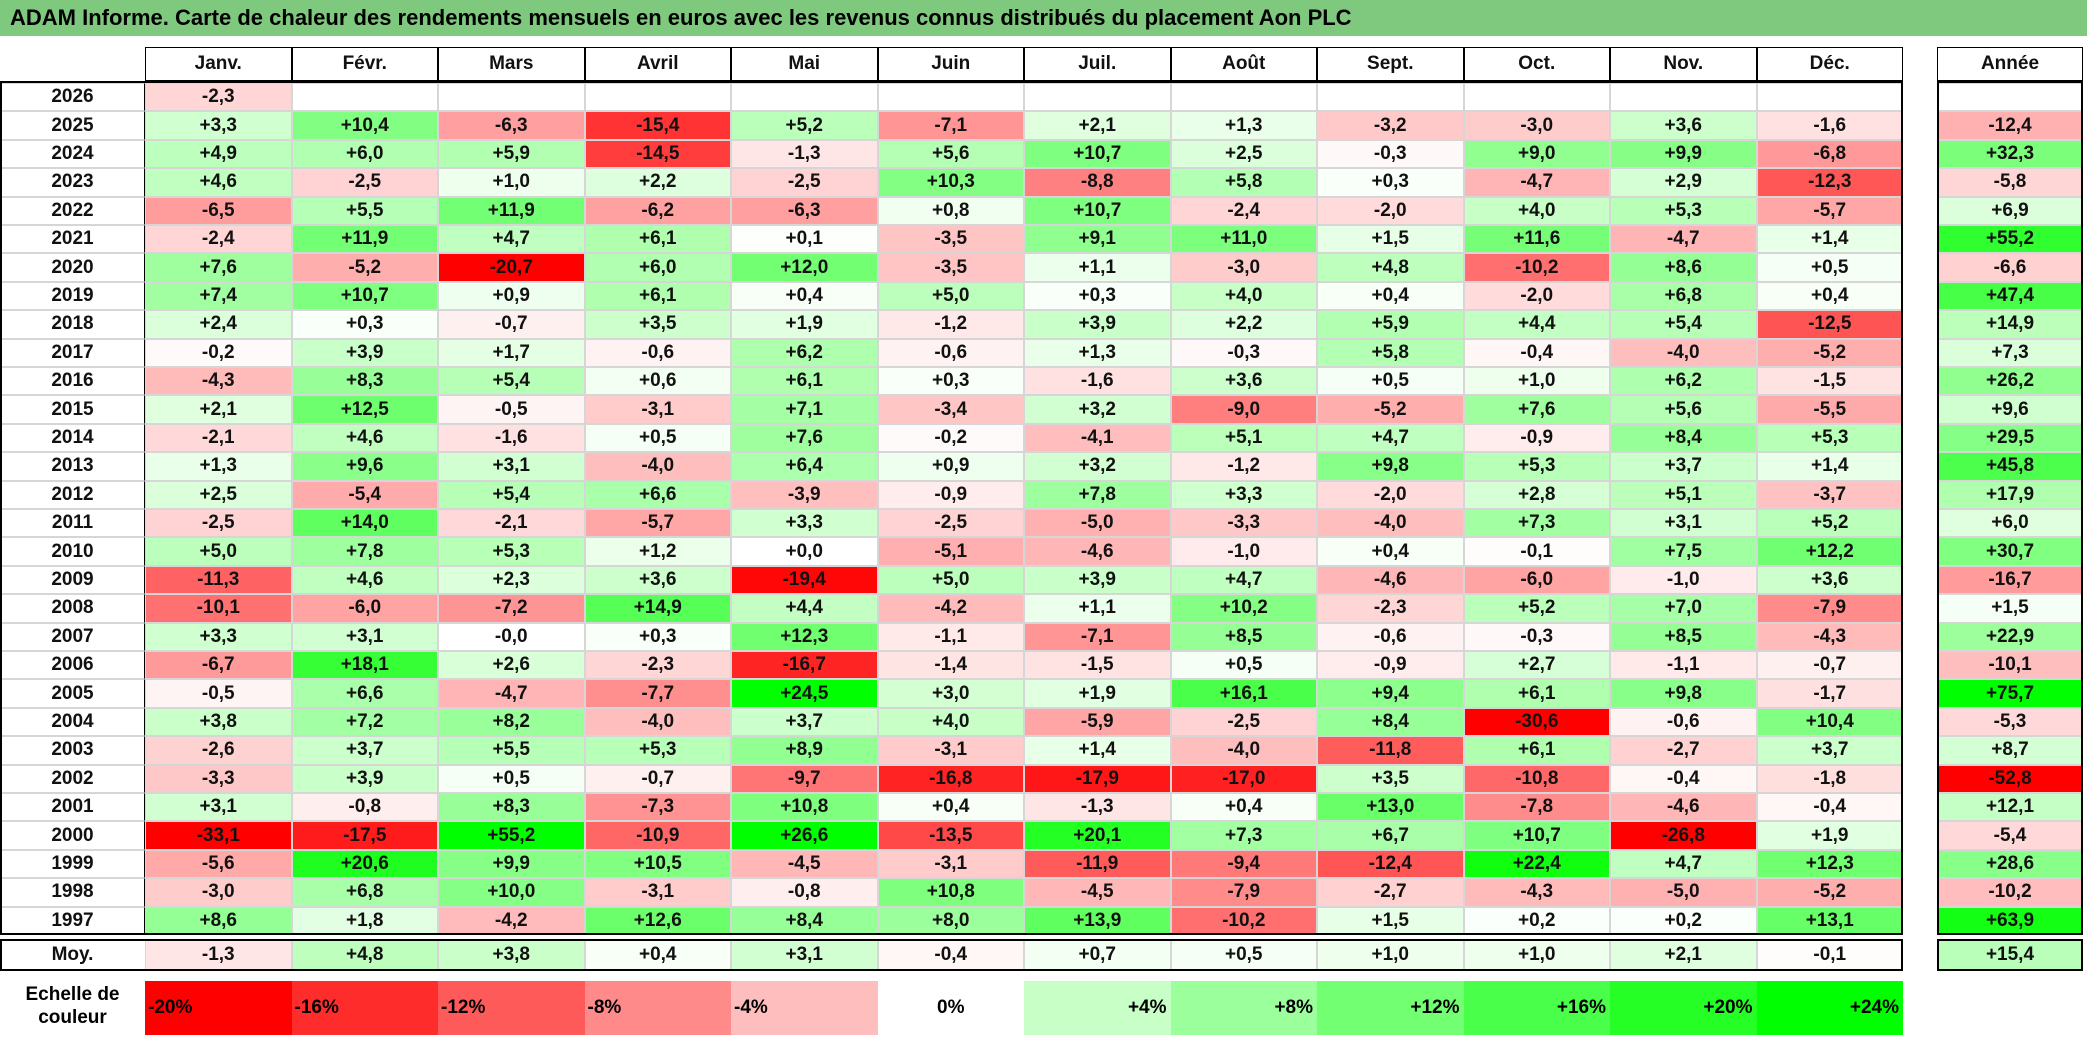  What do you see at coordinates (218, 750) in the screenshot?
I see `heatmap-cell: -2,6` at bounding box center [218, 750].